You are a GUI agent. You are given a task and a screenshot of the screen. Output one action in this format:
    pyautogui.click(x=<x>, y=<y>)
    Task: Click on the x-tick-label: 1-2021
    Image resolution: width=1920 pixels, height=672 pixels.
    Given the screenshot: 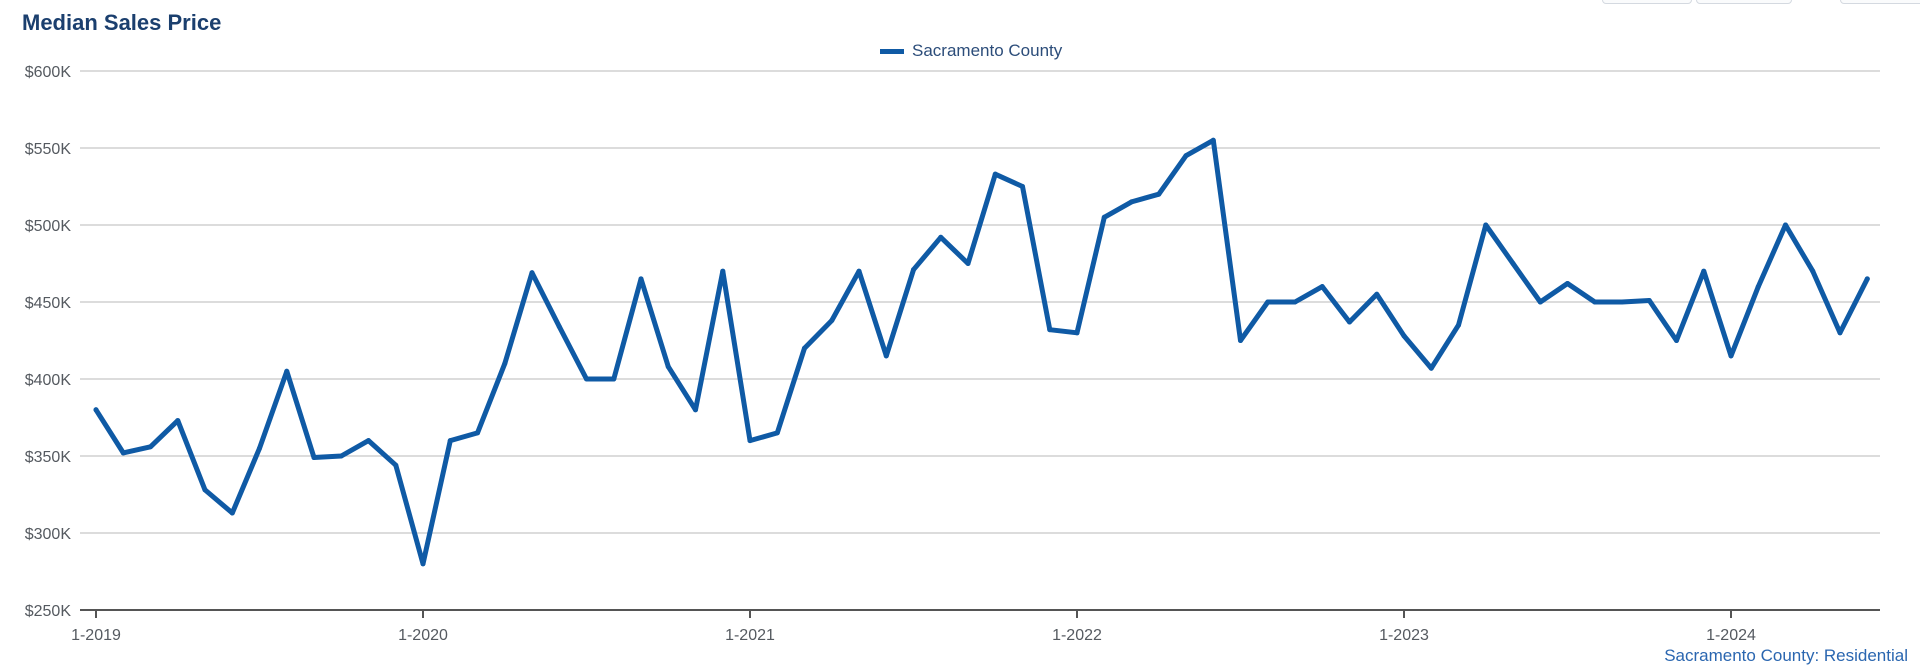 What is the action you would take?
    pyautogui.click(x=750, y=635)
    